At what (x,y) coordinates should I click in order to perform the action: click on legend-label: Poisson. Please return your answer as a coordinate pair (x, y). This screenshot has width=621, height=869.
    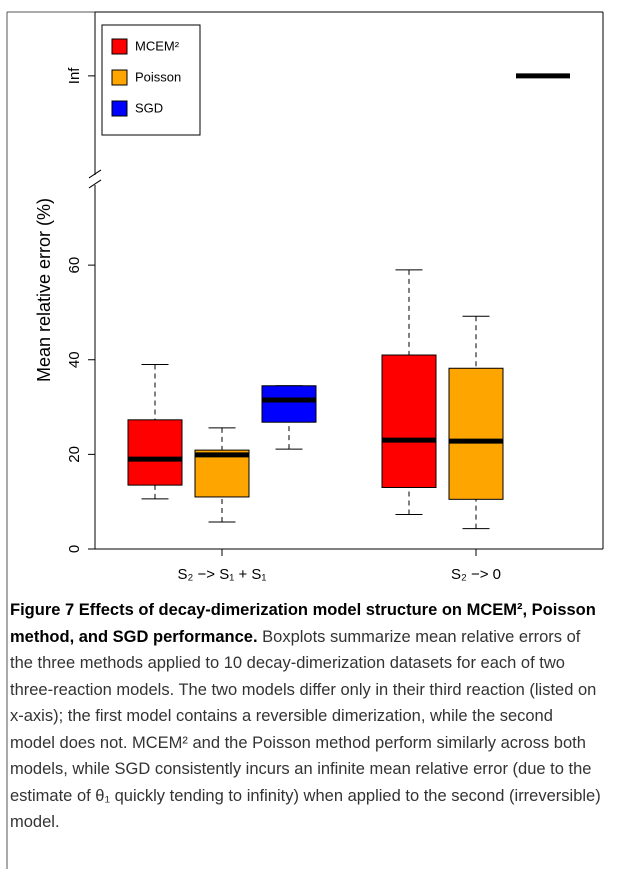
    Looking at the image, I should click on (158, 76).